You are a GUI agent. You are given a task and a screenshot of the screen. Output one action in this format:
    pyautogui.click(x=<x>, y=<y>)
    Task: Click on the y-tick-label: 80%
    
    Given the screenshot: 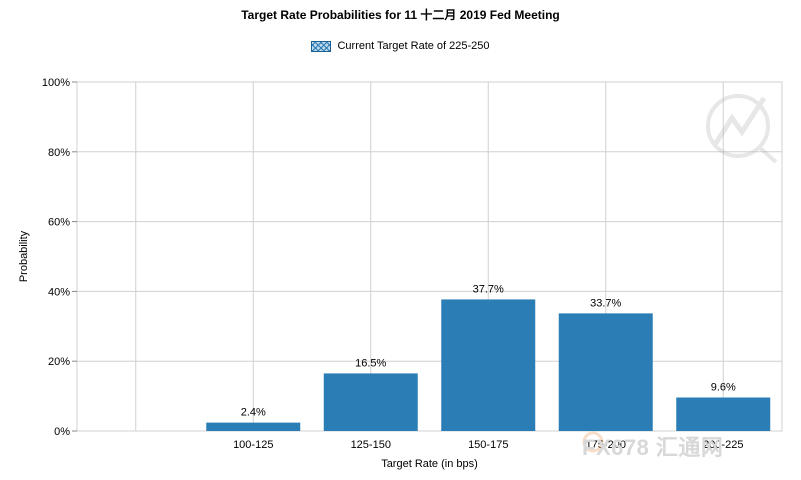 What is the action you would take?
    pyautogui.click(x=59, y=153)
    